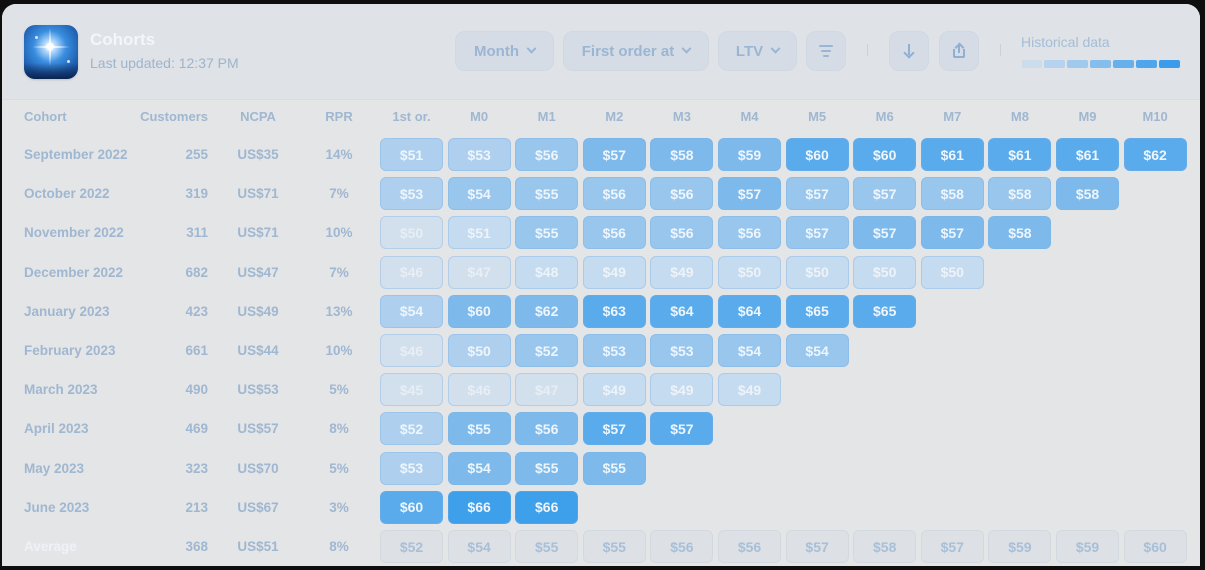 The height and width of the screenshot is (570, 1205). Describe the element at coordinates (174, 116) in the screenshot. I see `column-header: Customers` at that location.